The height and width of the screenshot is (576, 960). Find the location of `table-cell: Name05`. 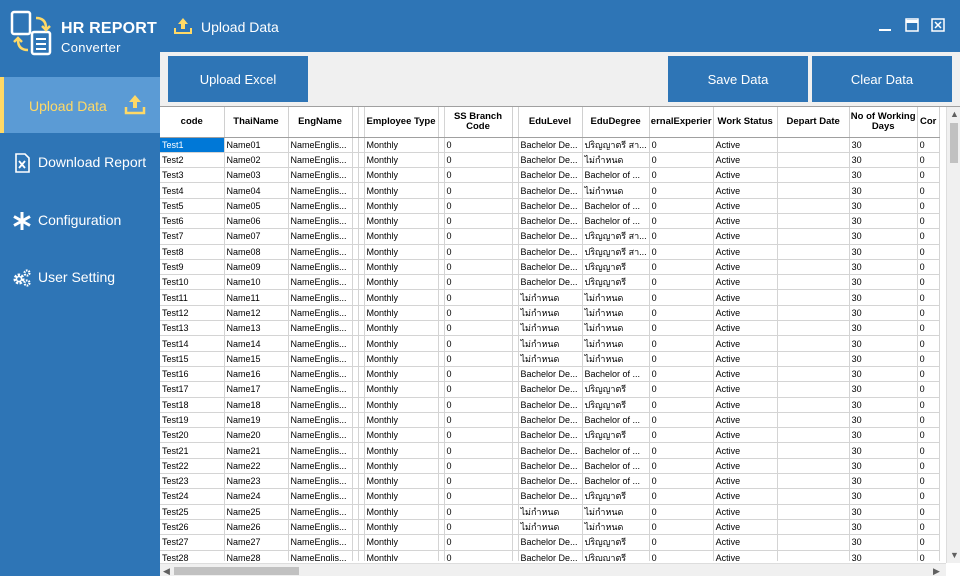

table-cell: Name05 is located at coordinates (256, 206).